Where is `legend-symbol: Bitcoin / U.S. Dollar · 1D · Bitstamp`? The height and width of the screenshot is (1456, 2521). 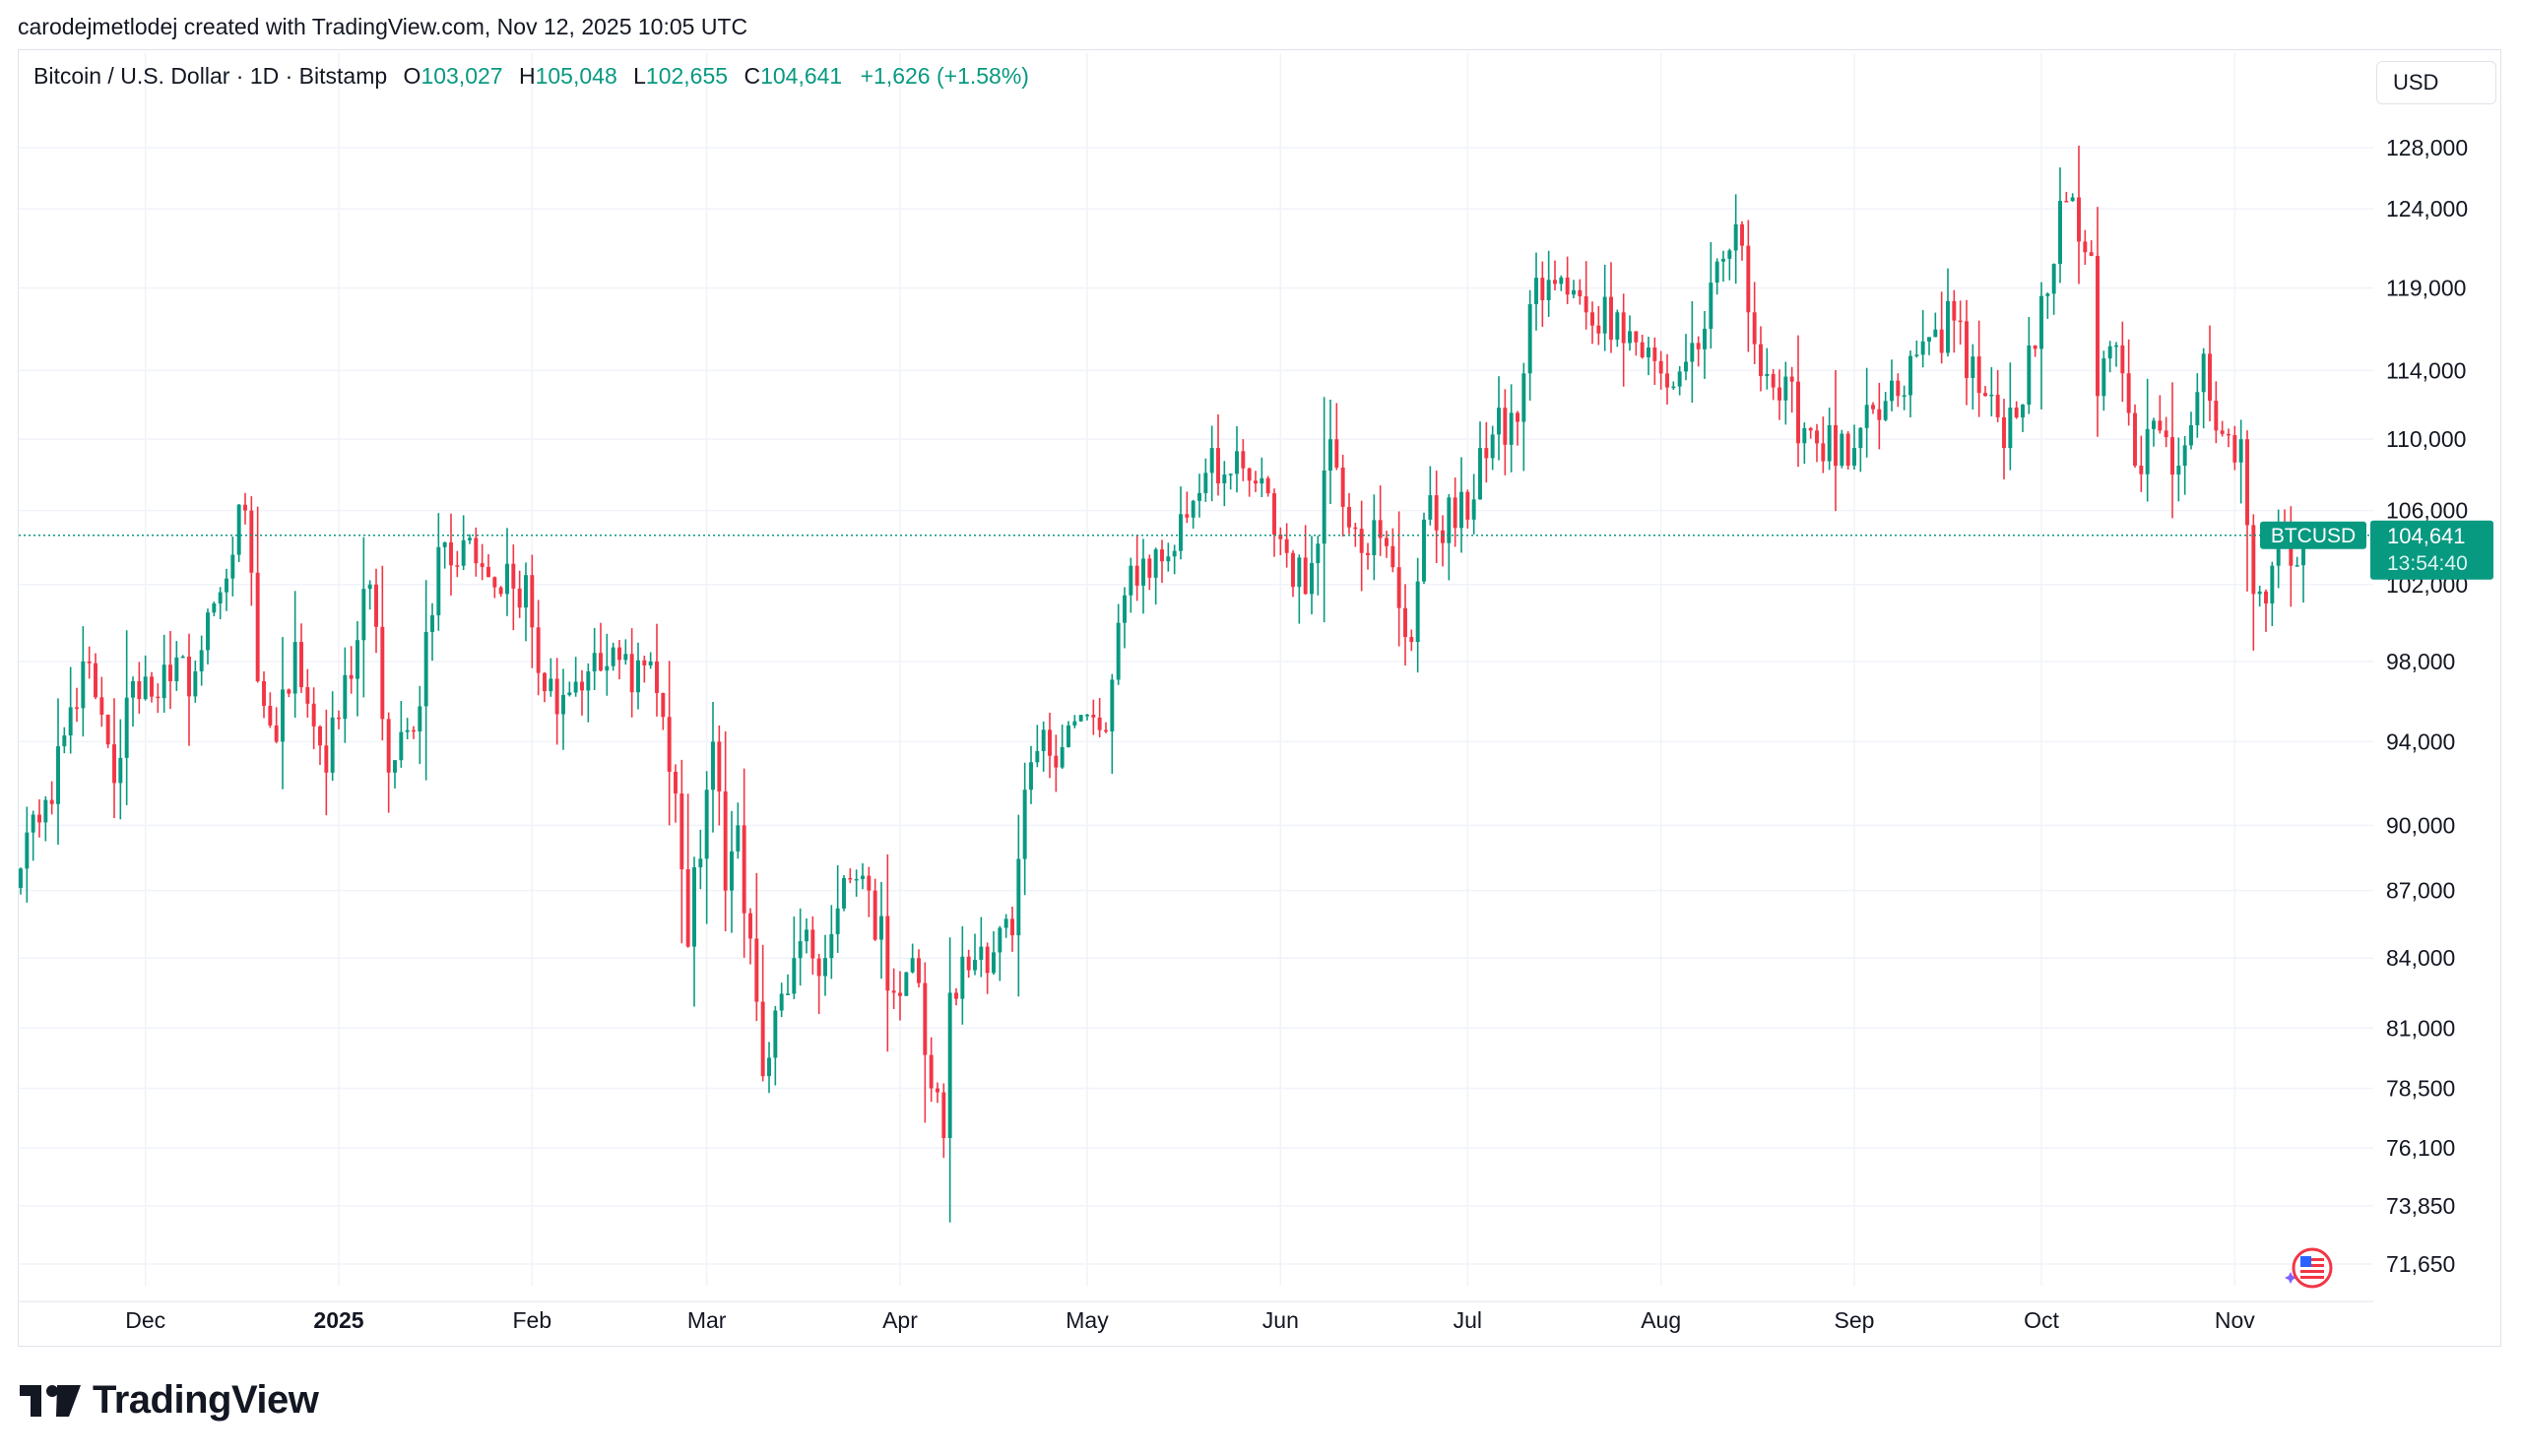 legend-symbol: Bitcoin / U.S. Dollar · 1D · Bitstamp is located at coordinates (210, 76).